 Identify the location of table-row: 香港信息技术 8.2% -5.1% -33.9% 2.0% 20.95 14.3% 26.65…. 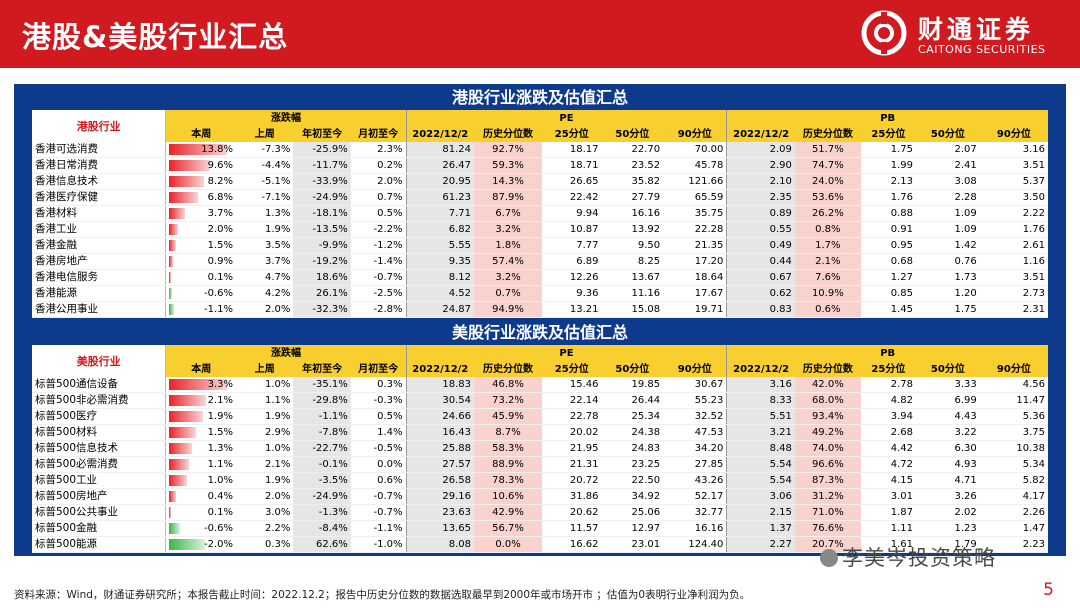
(540, 181).